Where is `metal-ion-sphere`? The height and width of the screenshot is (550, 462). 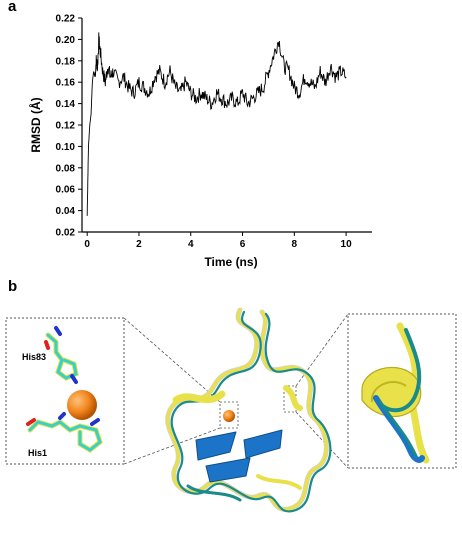 metal-ion-sphere is located at coordinates (82, 405).